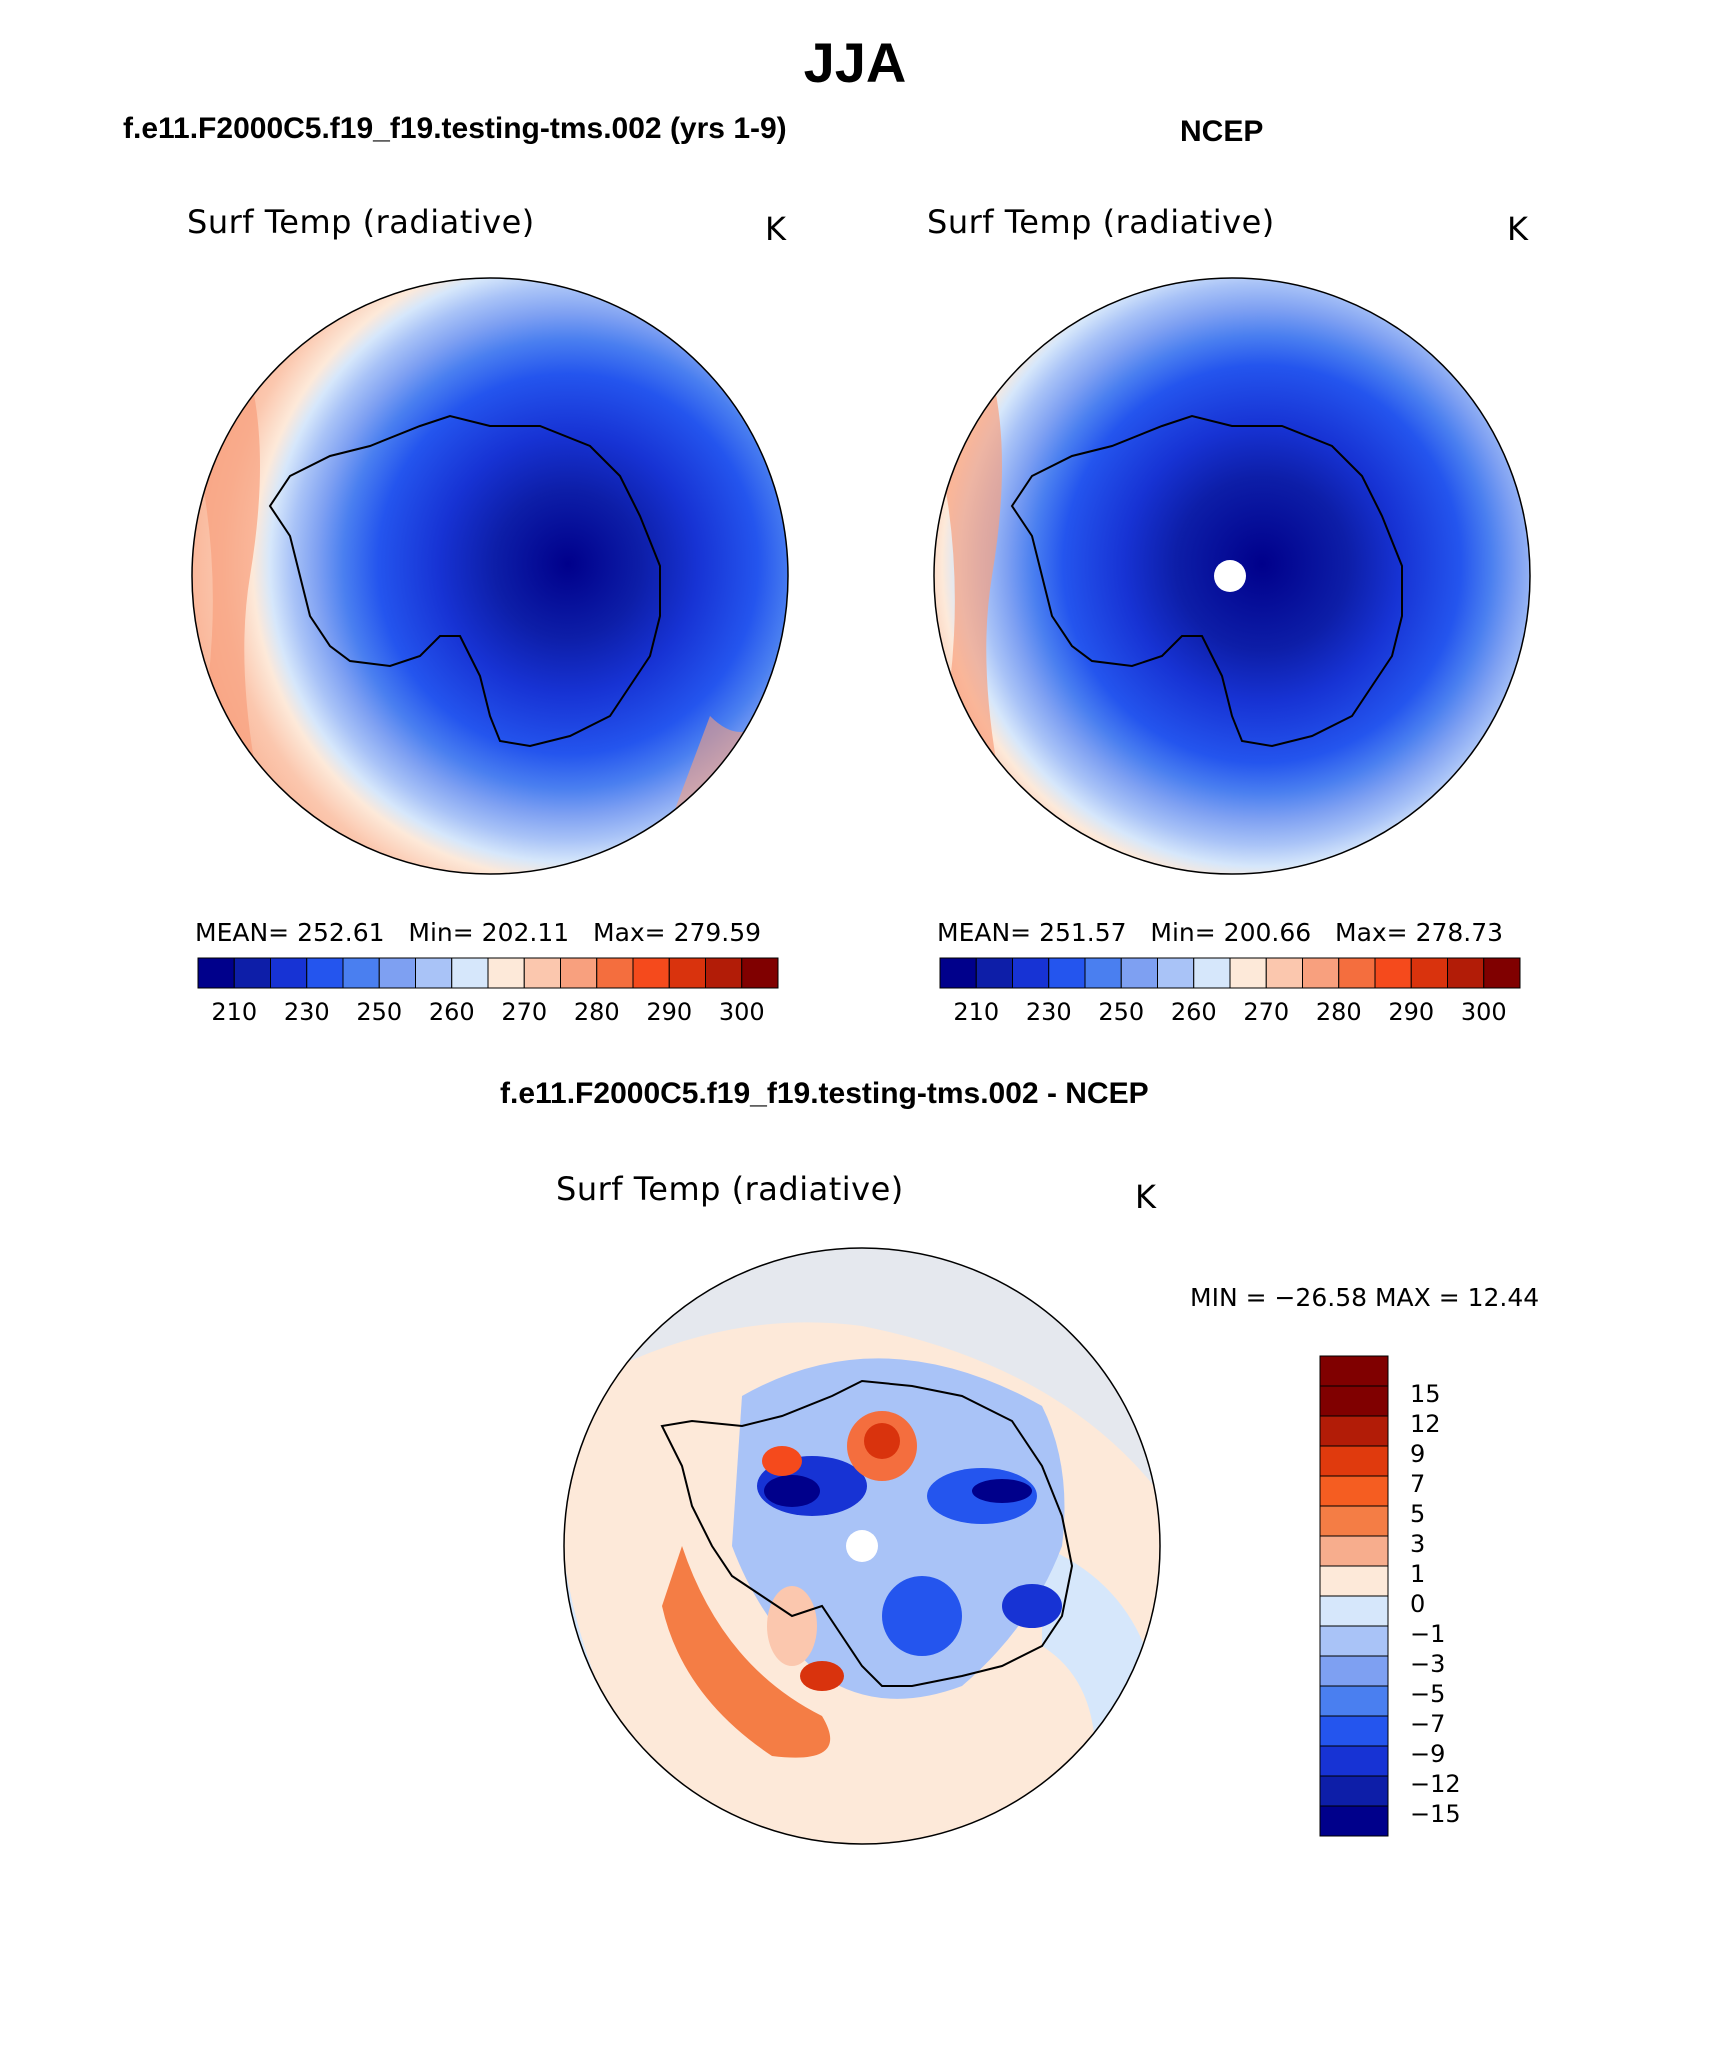 This screenshot has width=1710, height=2061. Describe the element at coordinates (1435, 1814) in the screenshot. I see `colorbar-tick-label: −15` at that location.